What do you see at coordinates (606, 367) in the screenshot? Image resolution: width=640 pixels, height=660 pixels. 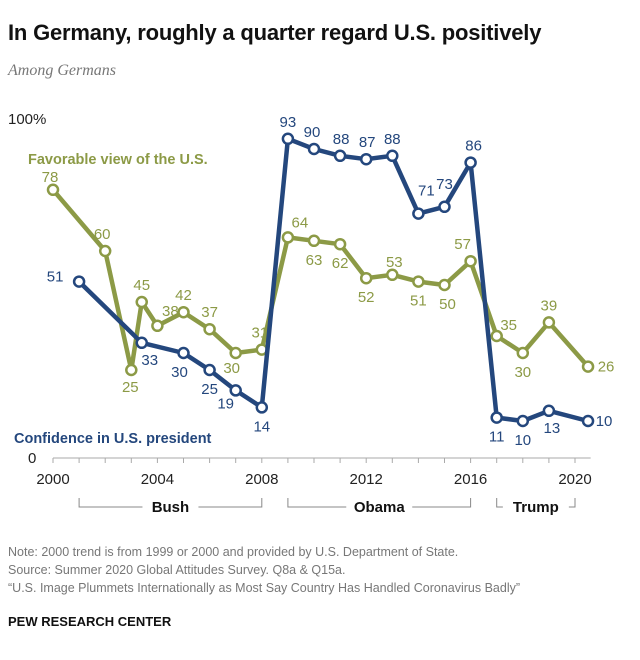 I see `favorable-data-label: 26` at bounding box center [606, 367].